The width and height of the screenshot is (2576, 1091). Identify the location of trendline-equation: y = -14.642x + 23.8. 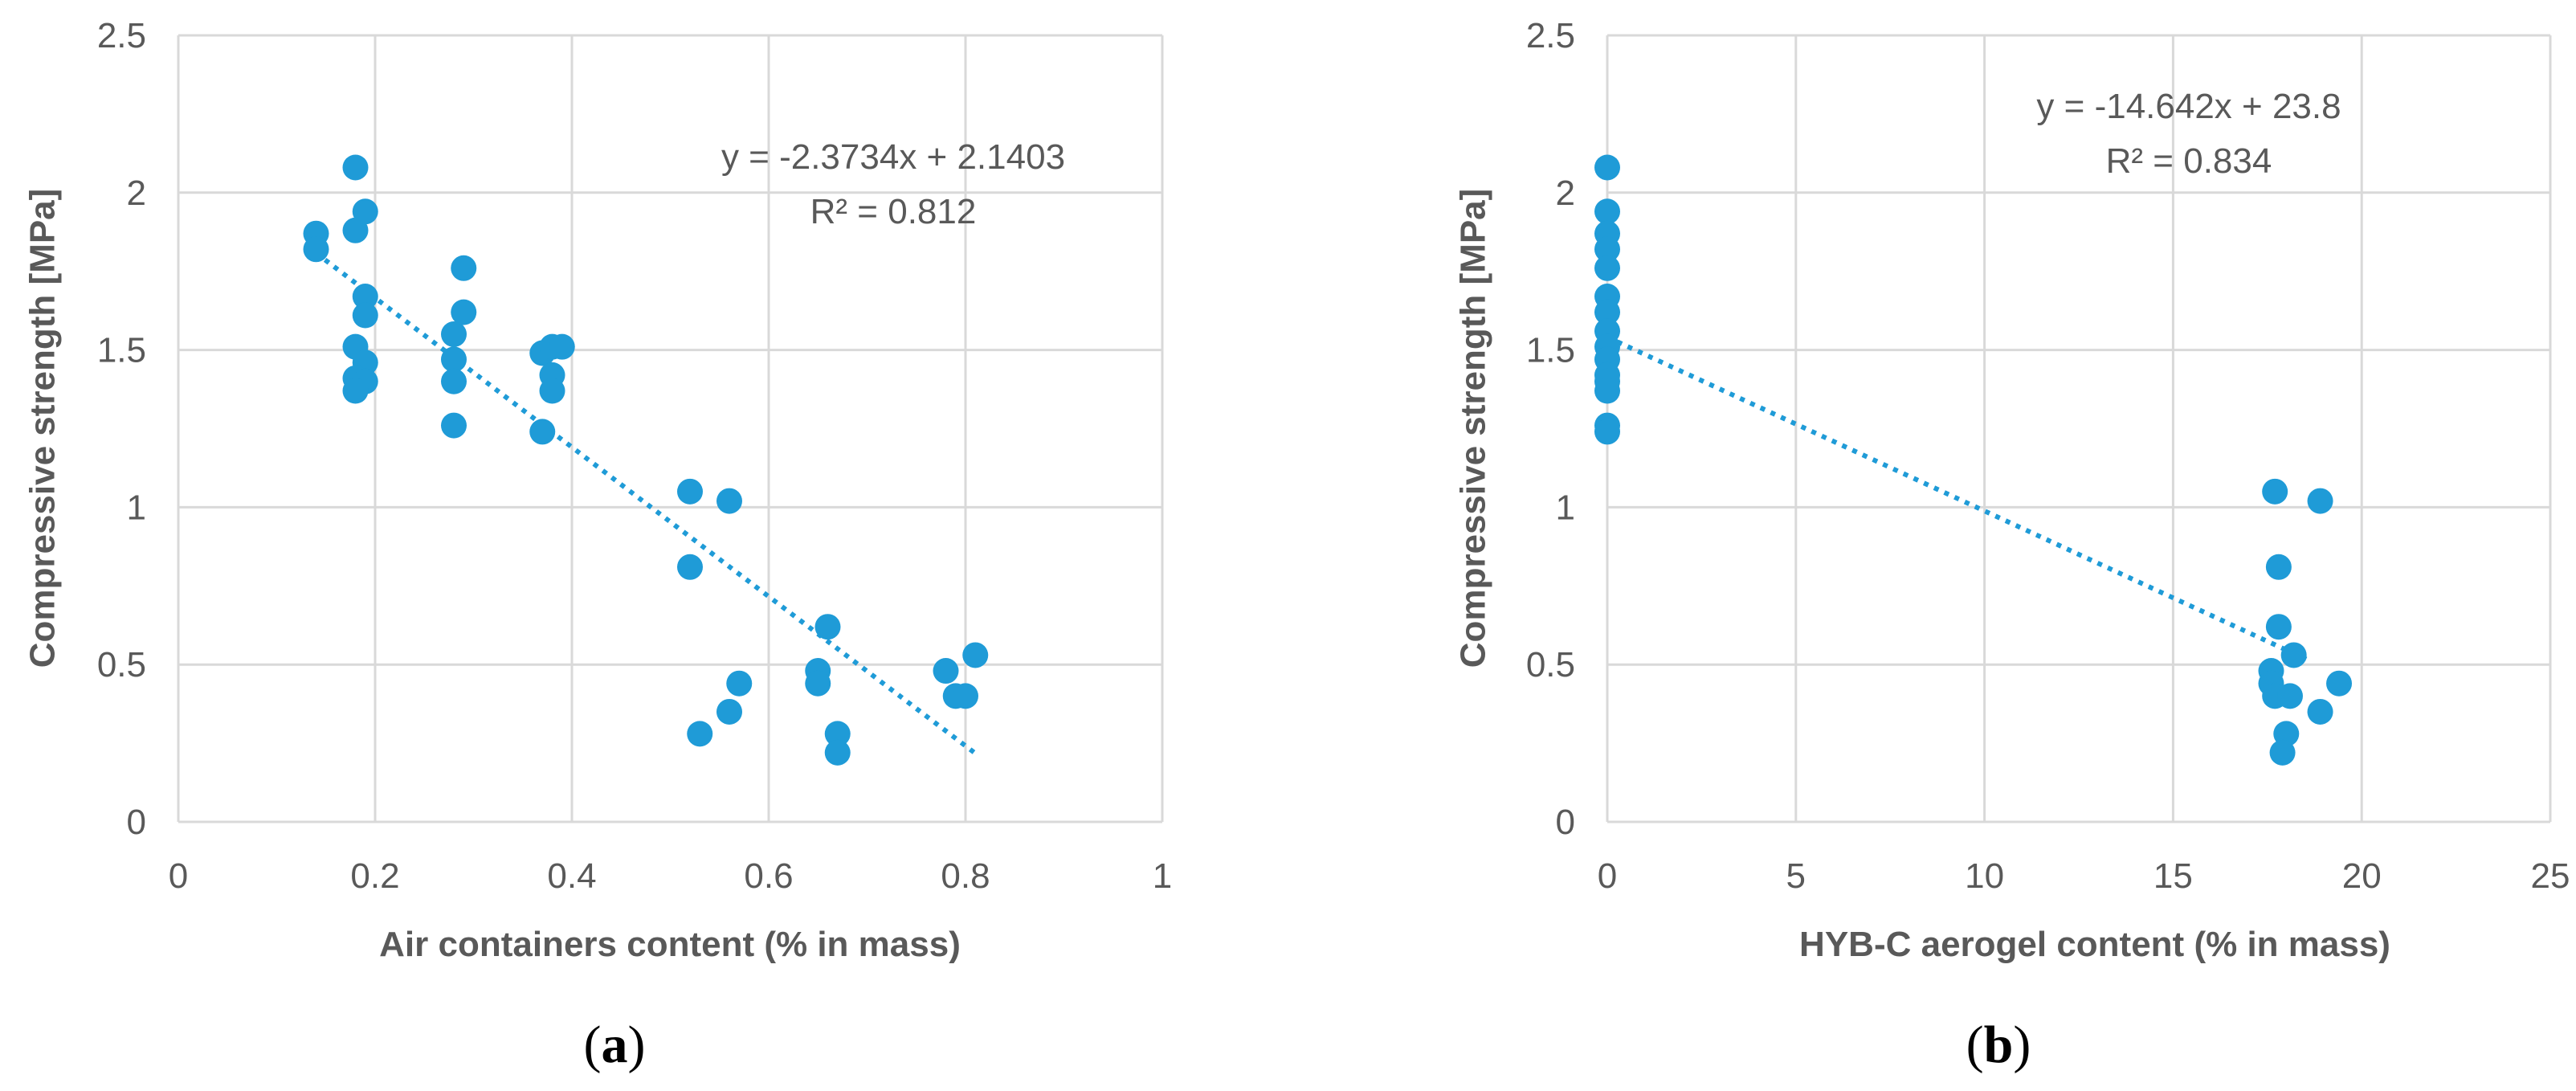
(2188, 107).